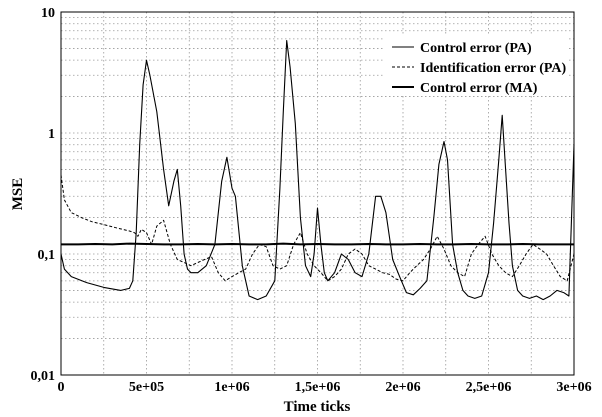  What do you see at coordinates (61, 387) in the screenshot?
I see `x-tick-label: 0` at bounding box center [61, 387].